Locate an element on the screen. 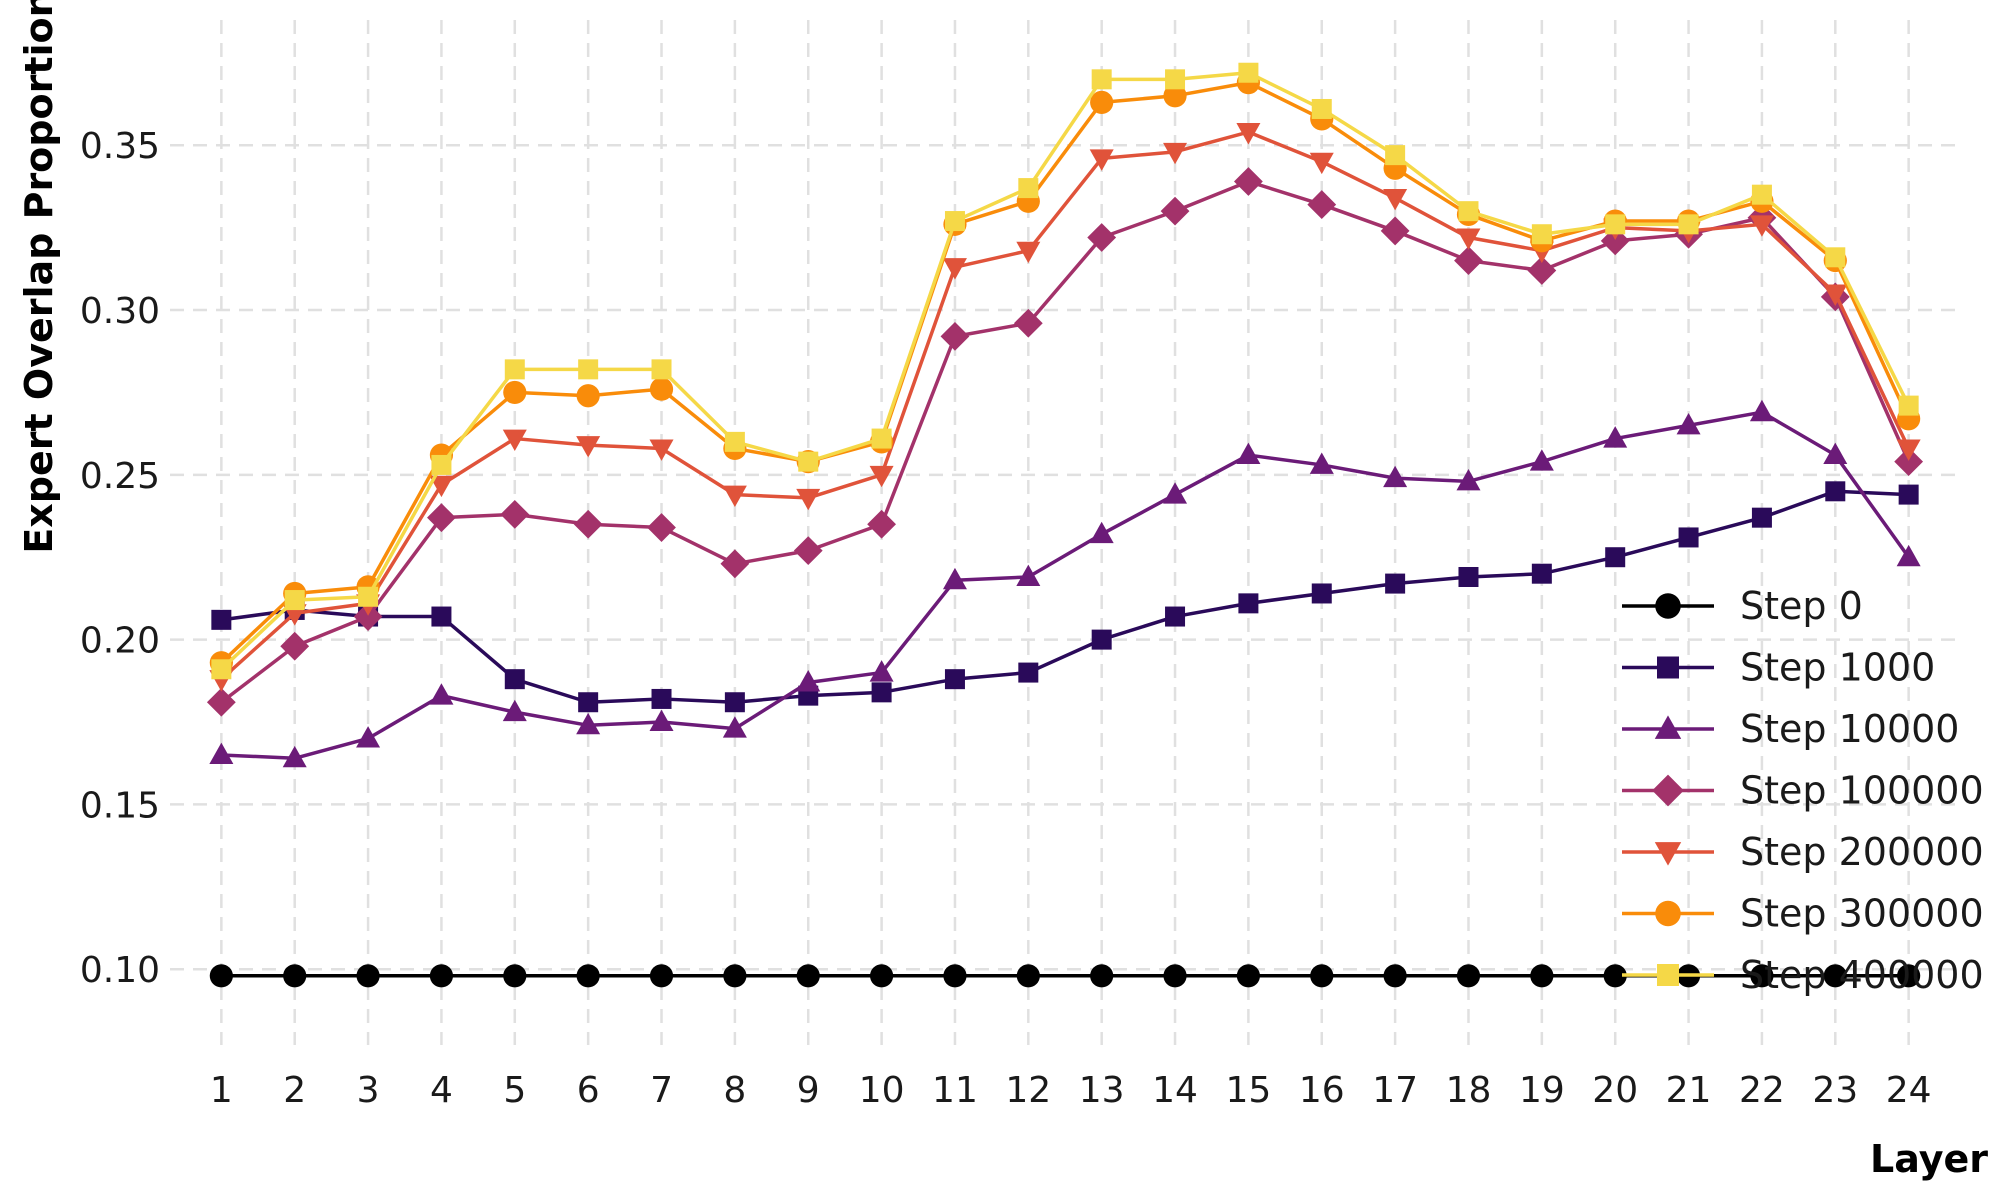  legend-label: Step 400000 is located at coordinates (1862, 975).